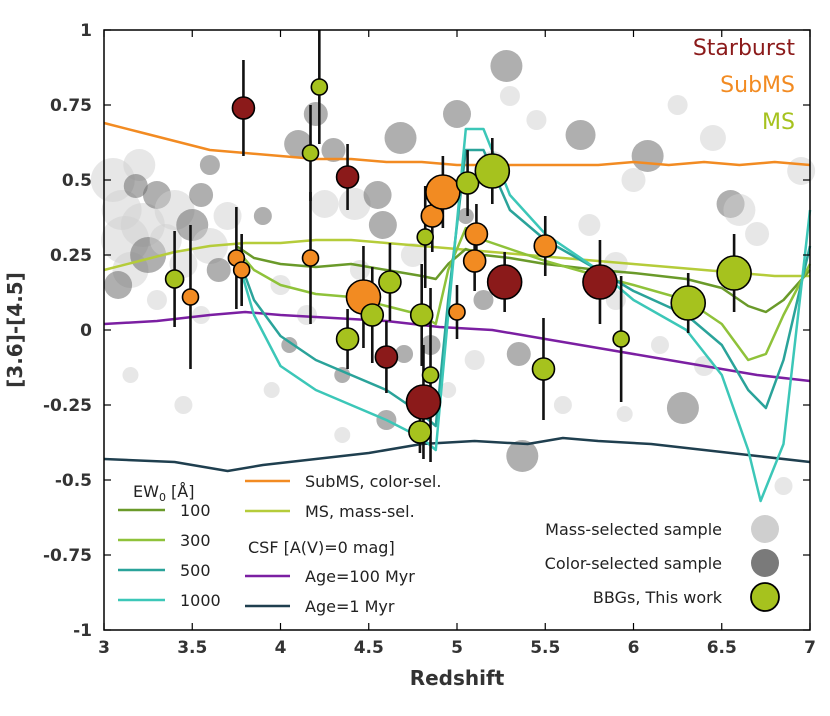  I want to click on legend-label-sample: Color-selected sample, so click(633, 563).